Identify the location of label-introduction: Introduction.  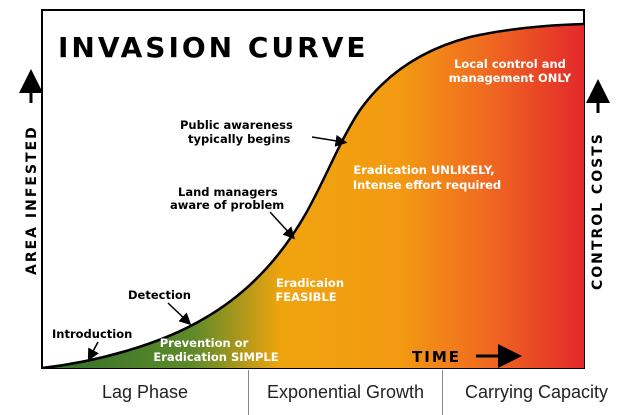
(92, 334).